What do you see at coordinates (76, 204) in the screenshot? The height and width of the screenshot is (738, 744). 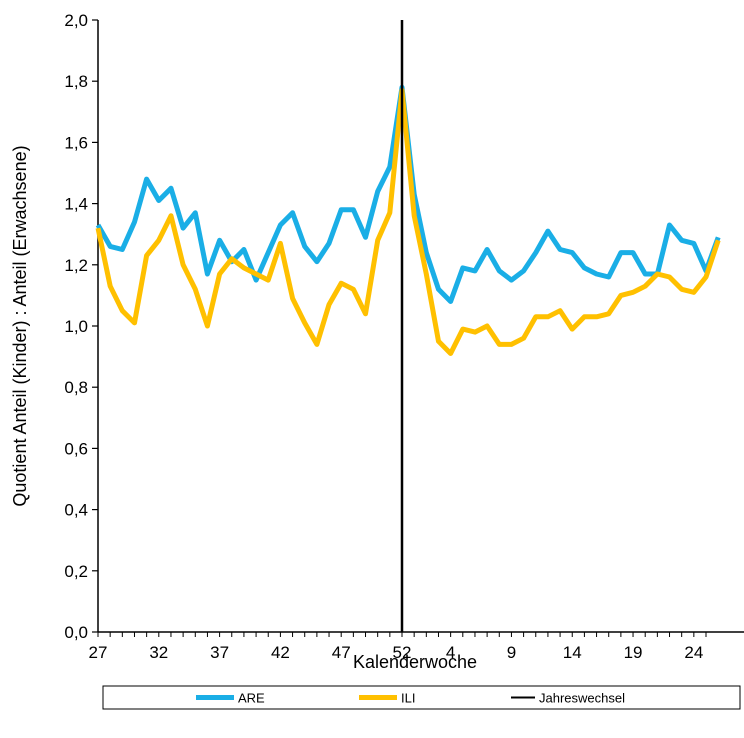 I see `y-tick-label: 1,4` at bounding box center [76, 204].